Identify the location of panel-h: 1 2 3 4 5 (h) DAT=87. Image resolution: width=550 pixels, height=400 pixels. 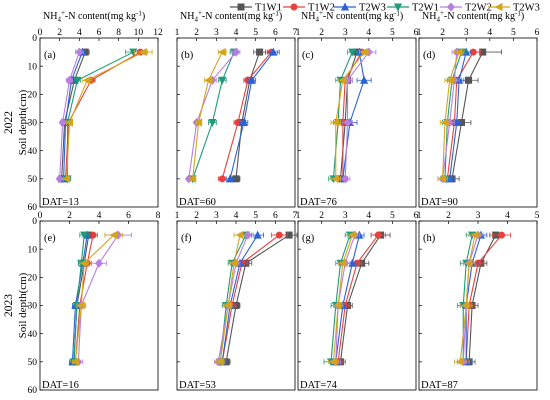
(478, 301).